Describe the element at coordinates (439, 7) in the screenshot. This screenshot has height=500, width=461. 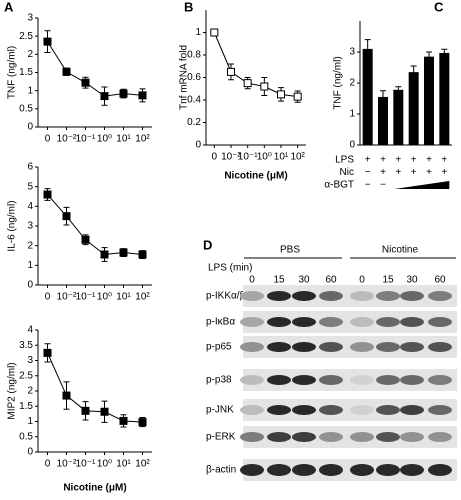
I see `panel-label: C` at that location.